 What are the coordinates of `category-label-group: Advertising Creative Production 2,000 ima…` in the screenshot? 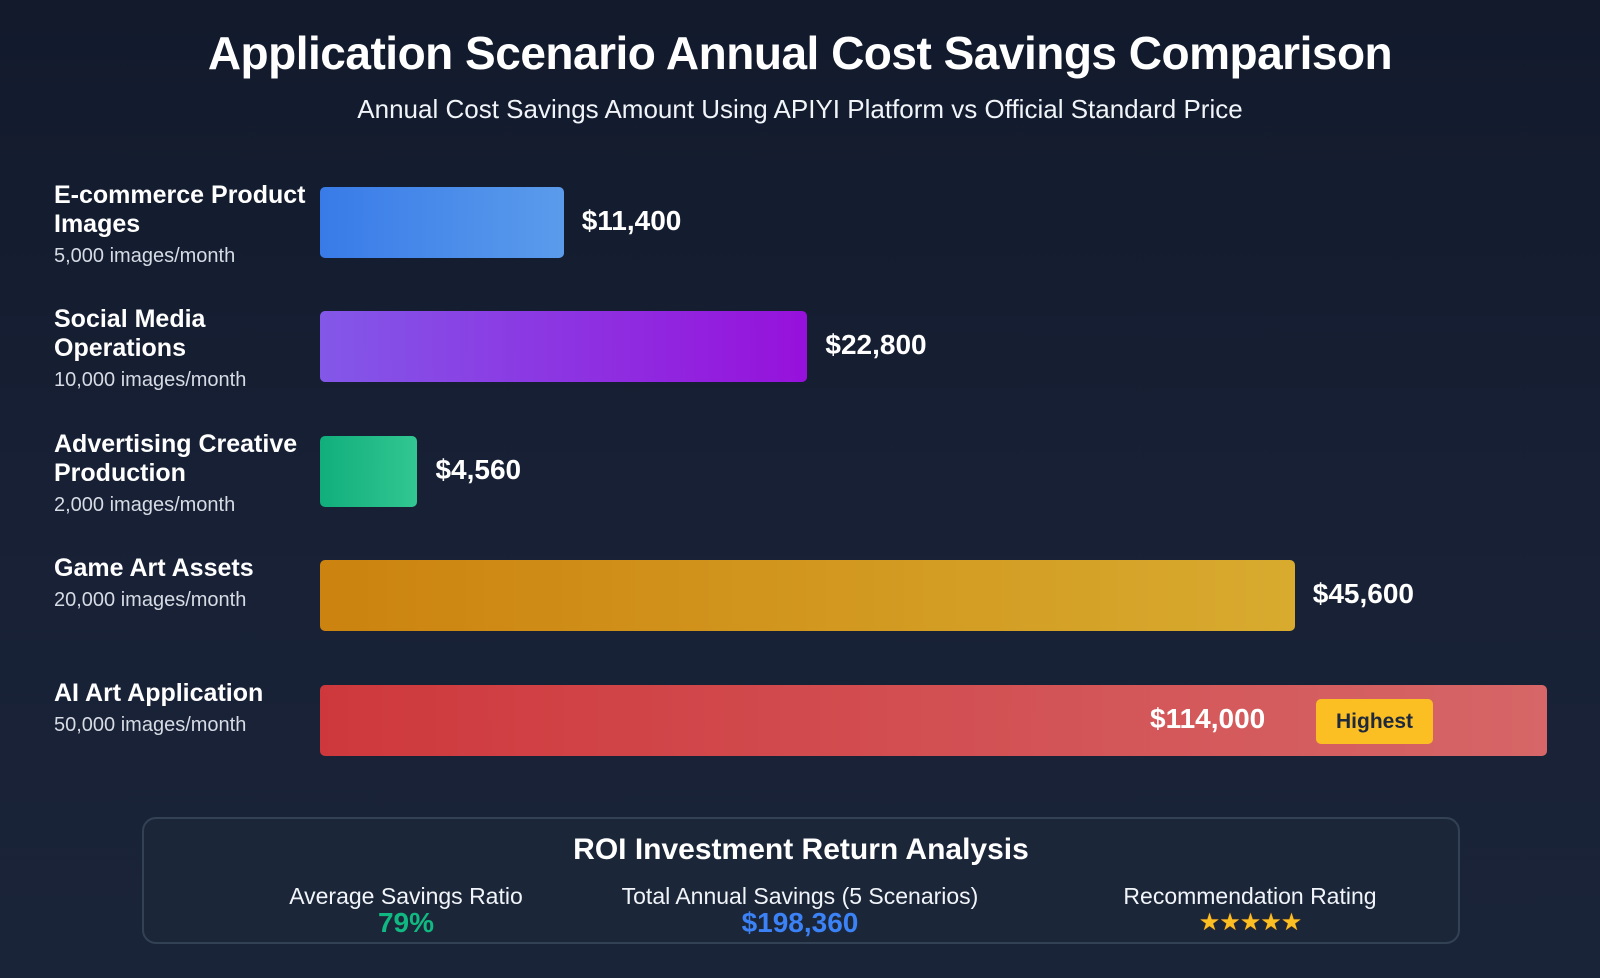 It's located at (183, 473).